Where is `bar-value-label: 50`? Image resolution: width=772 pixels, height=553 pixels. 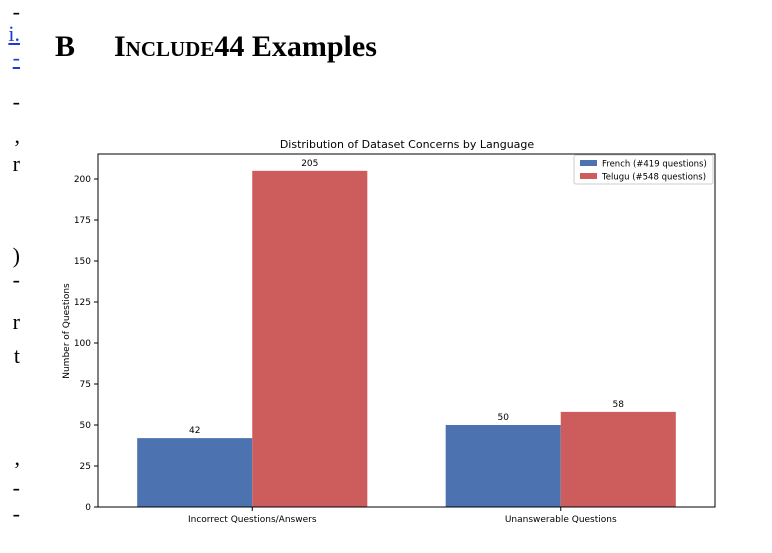
bar-value-label: 50 is located at coordinates (503, 418).